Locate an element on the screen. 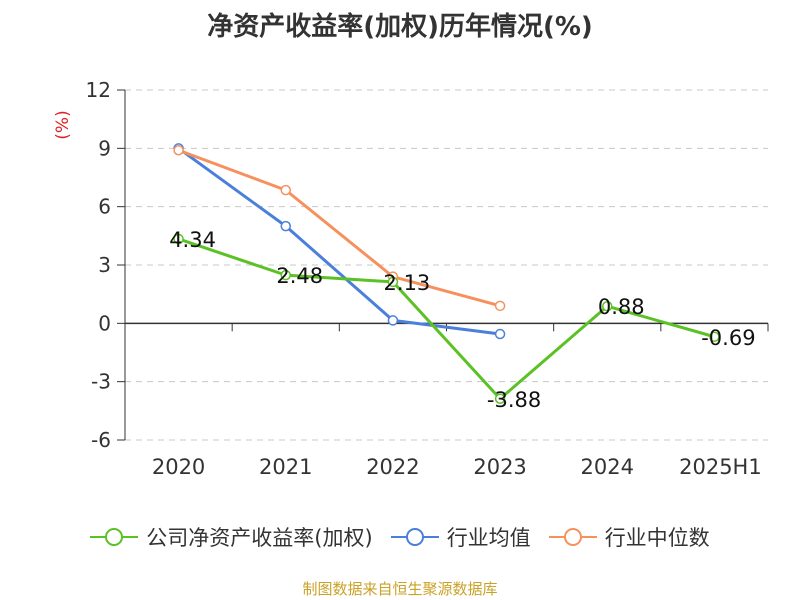 The image size is (800, 600). legend-item: 行业中位数 is located at coordinates (629, 537).